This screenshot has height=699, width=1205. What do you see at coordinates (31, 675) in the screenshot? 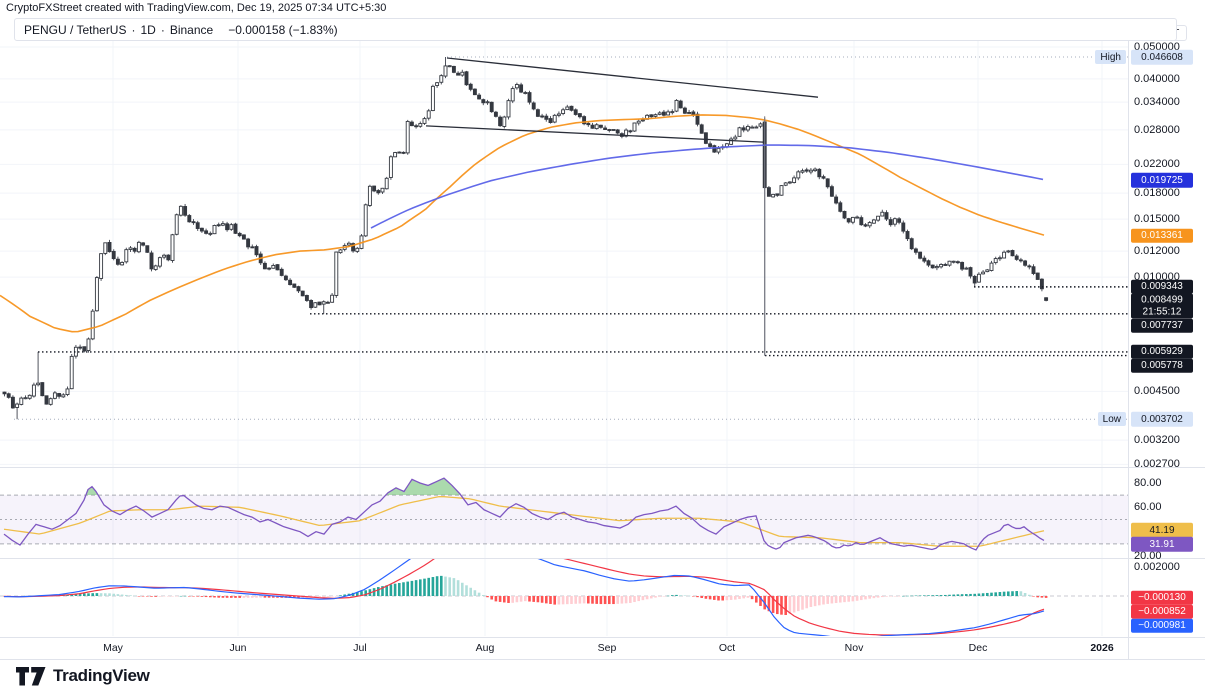
I see `tradingview-logo-icon` at bounding box center [31, 675].